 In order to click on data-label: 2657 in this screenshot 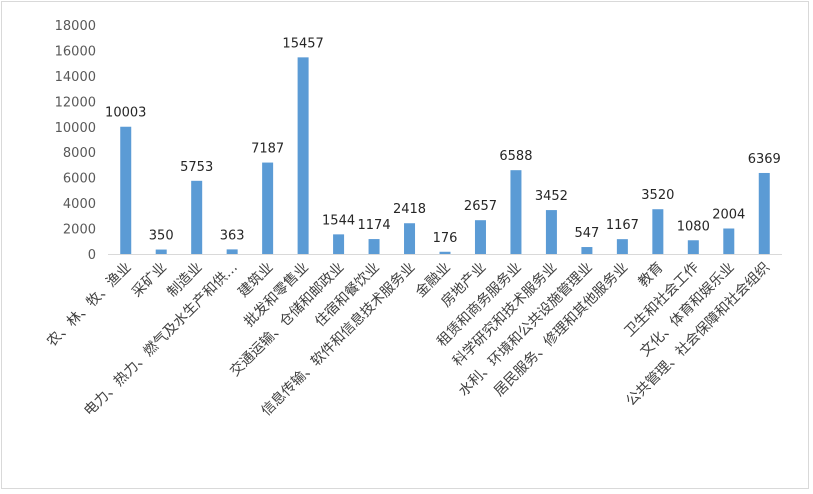, I will do `click(480, 206)`.